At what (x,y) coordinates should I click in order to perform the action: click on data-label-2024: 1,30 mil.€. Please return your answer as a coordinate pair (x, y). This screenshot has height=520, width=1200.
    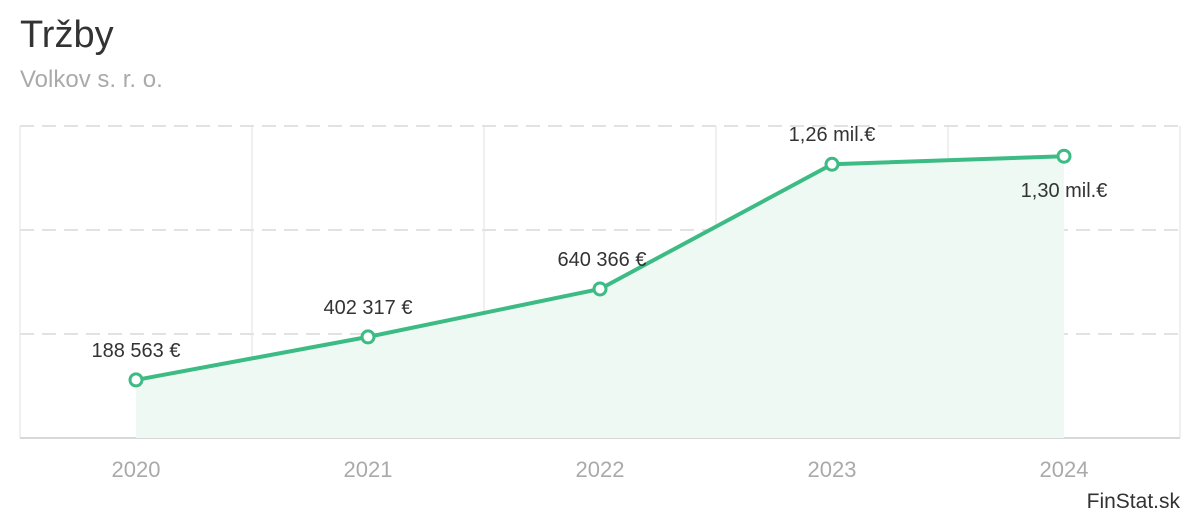
    Looking at the image, I should click on (1064, 191).